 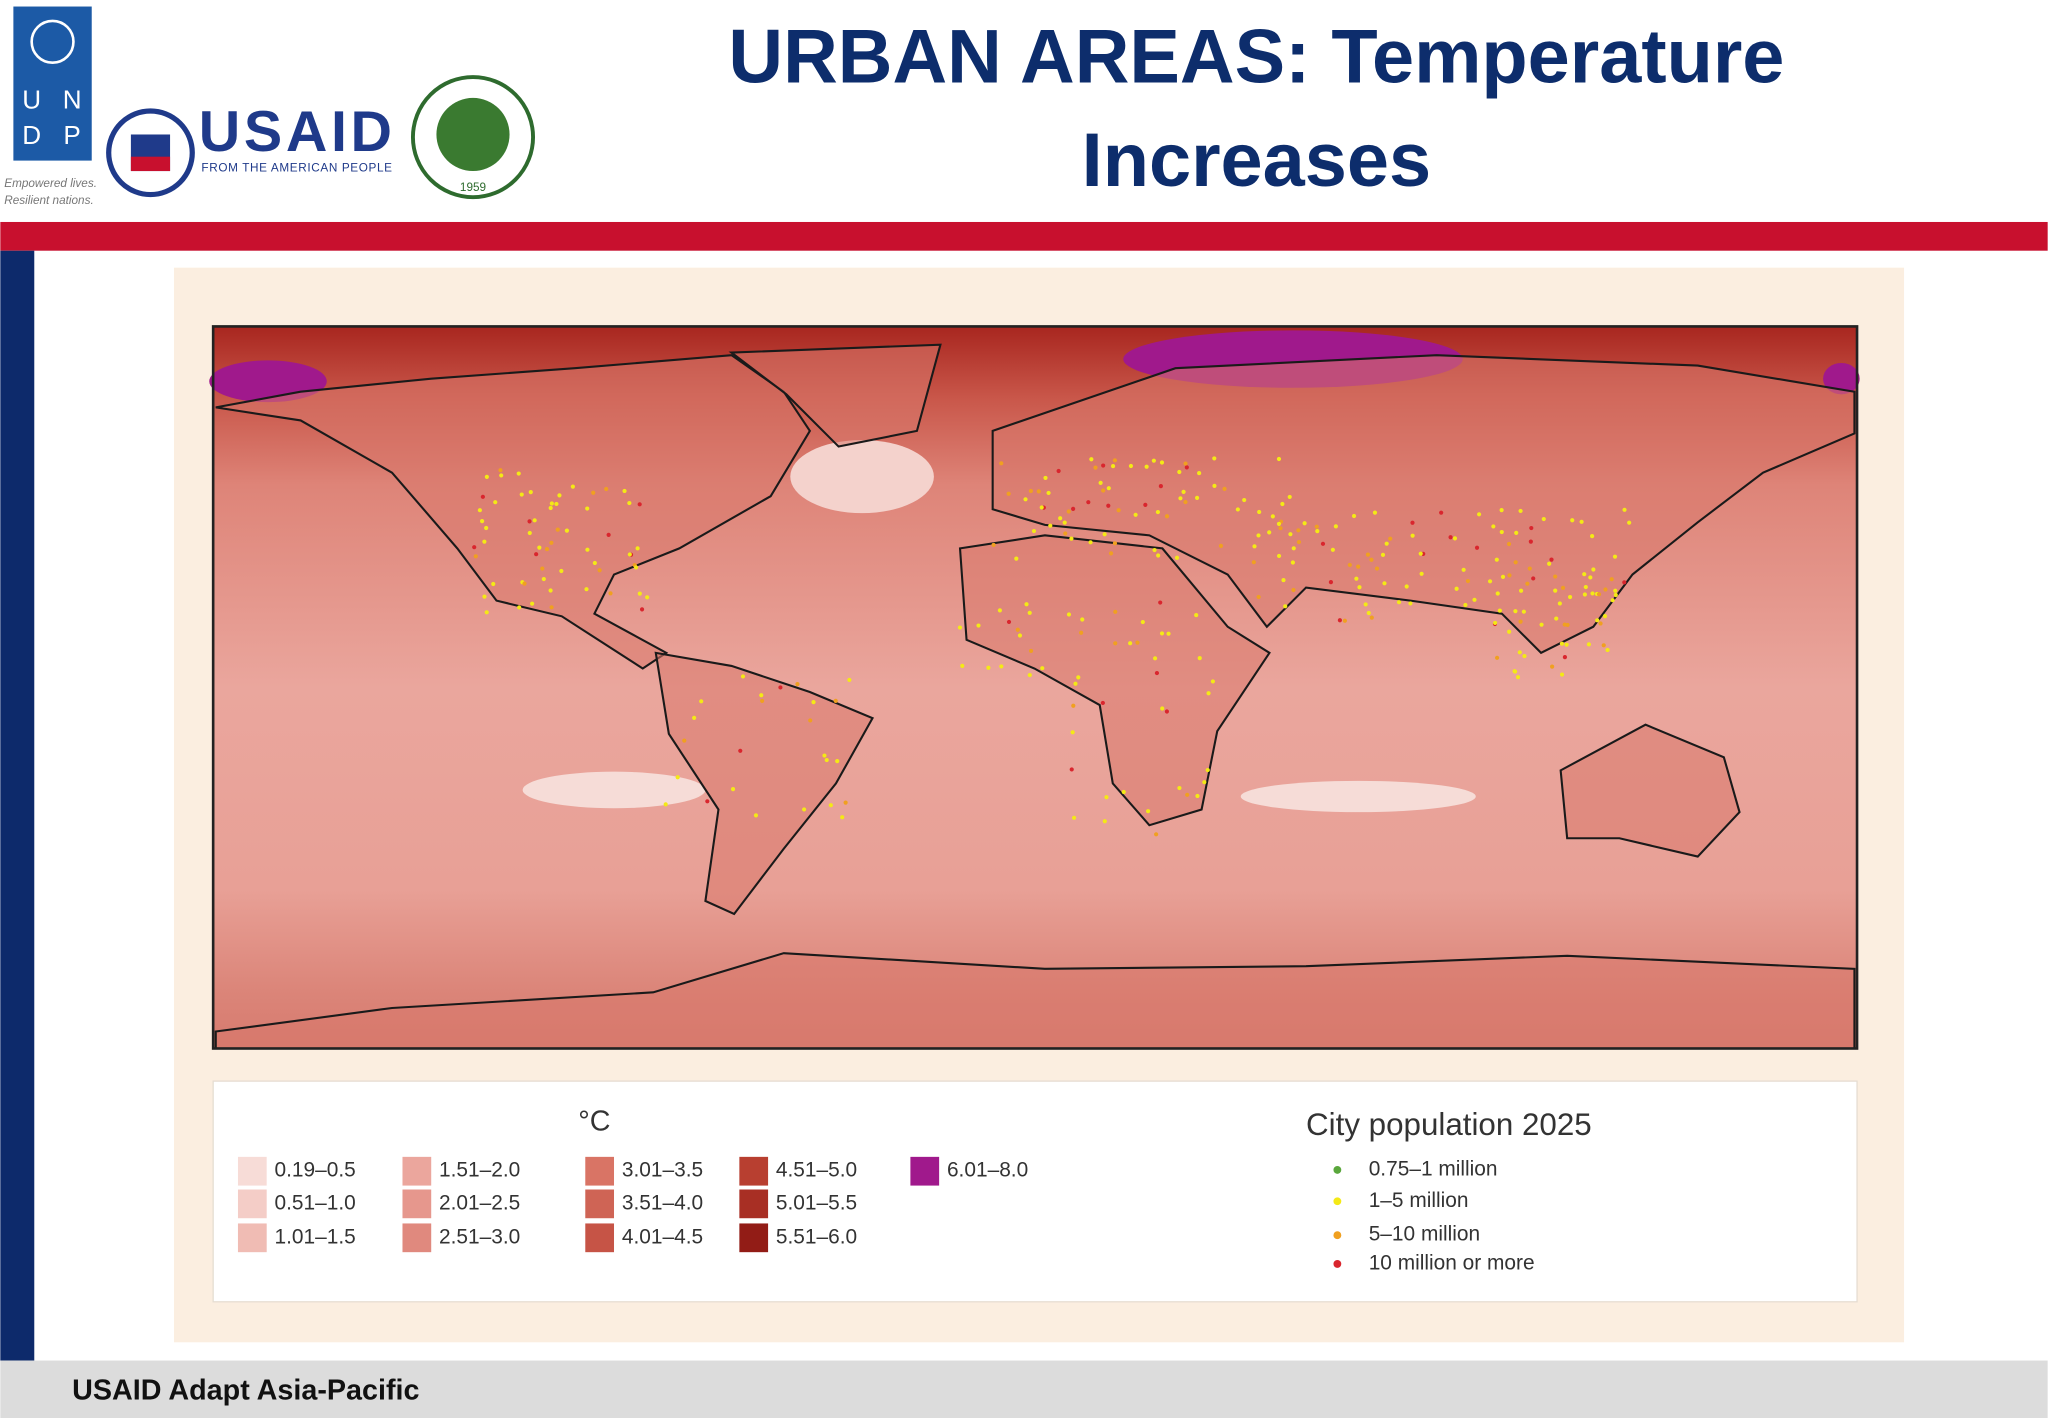 I want to click on cool-zone, so click(x=1358, y=796).